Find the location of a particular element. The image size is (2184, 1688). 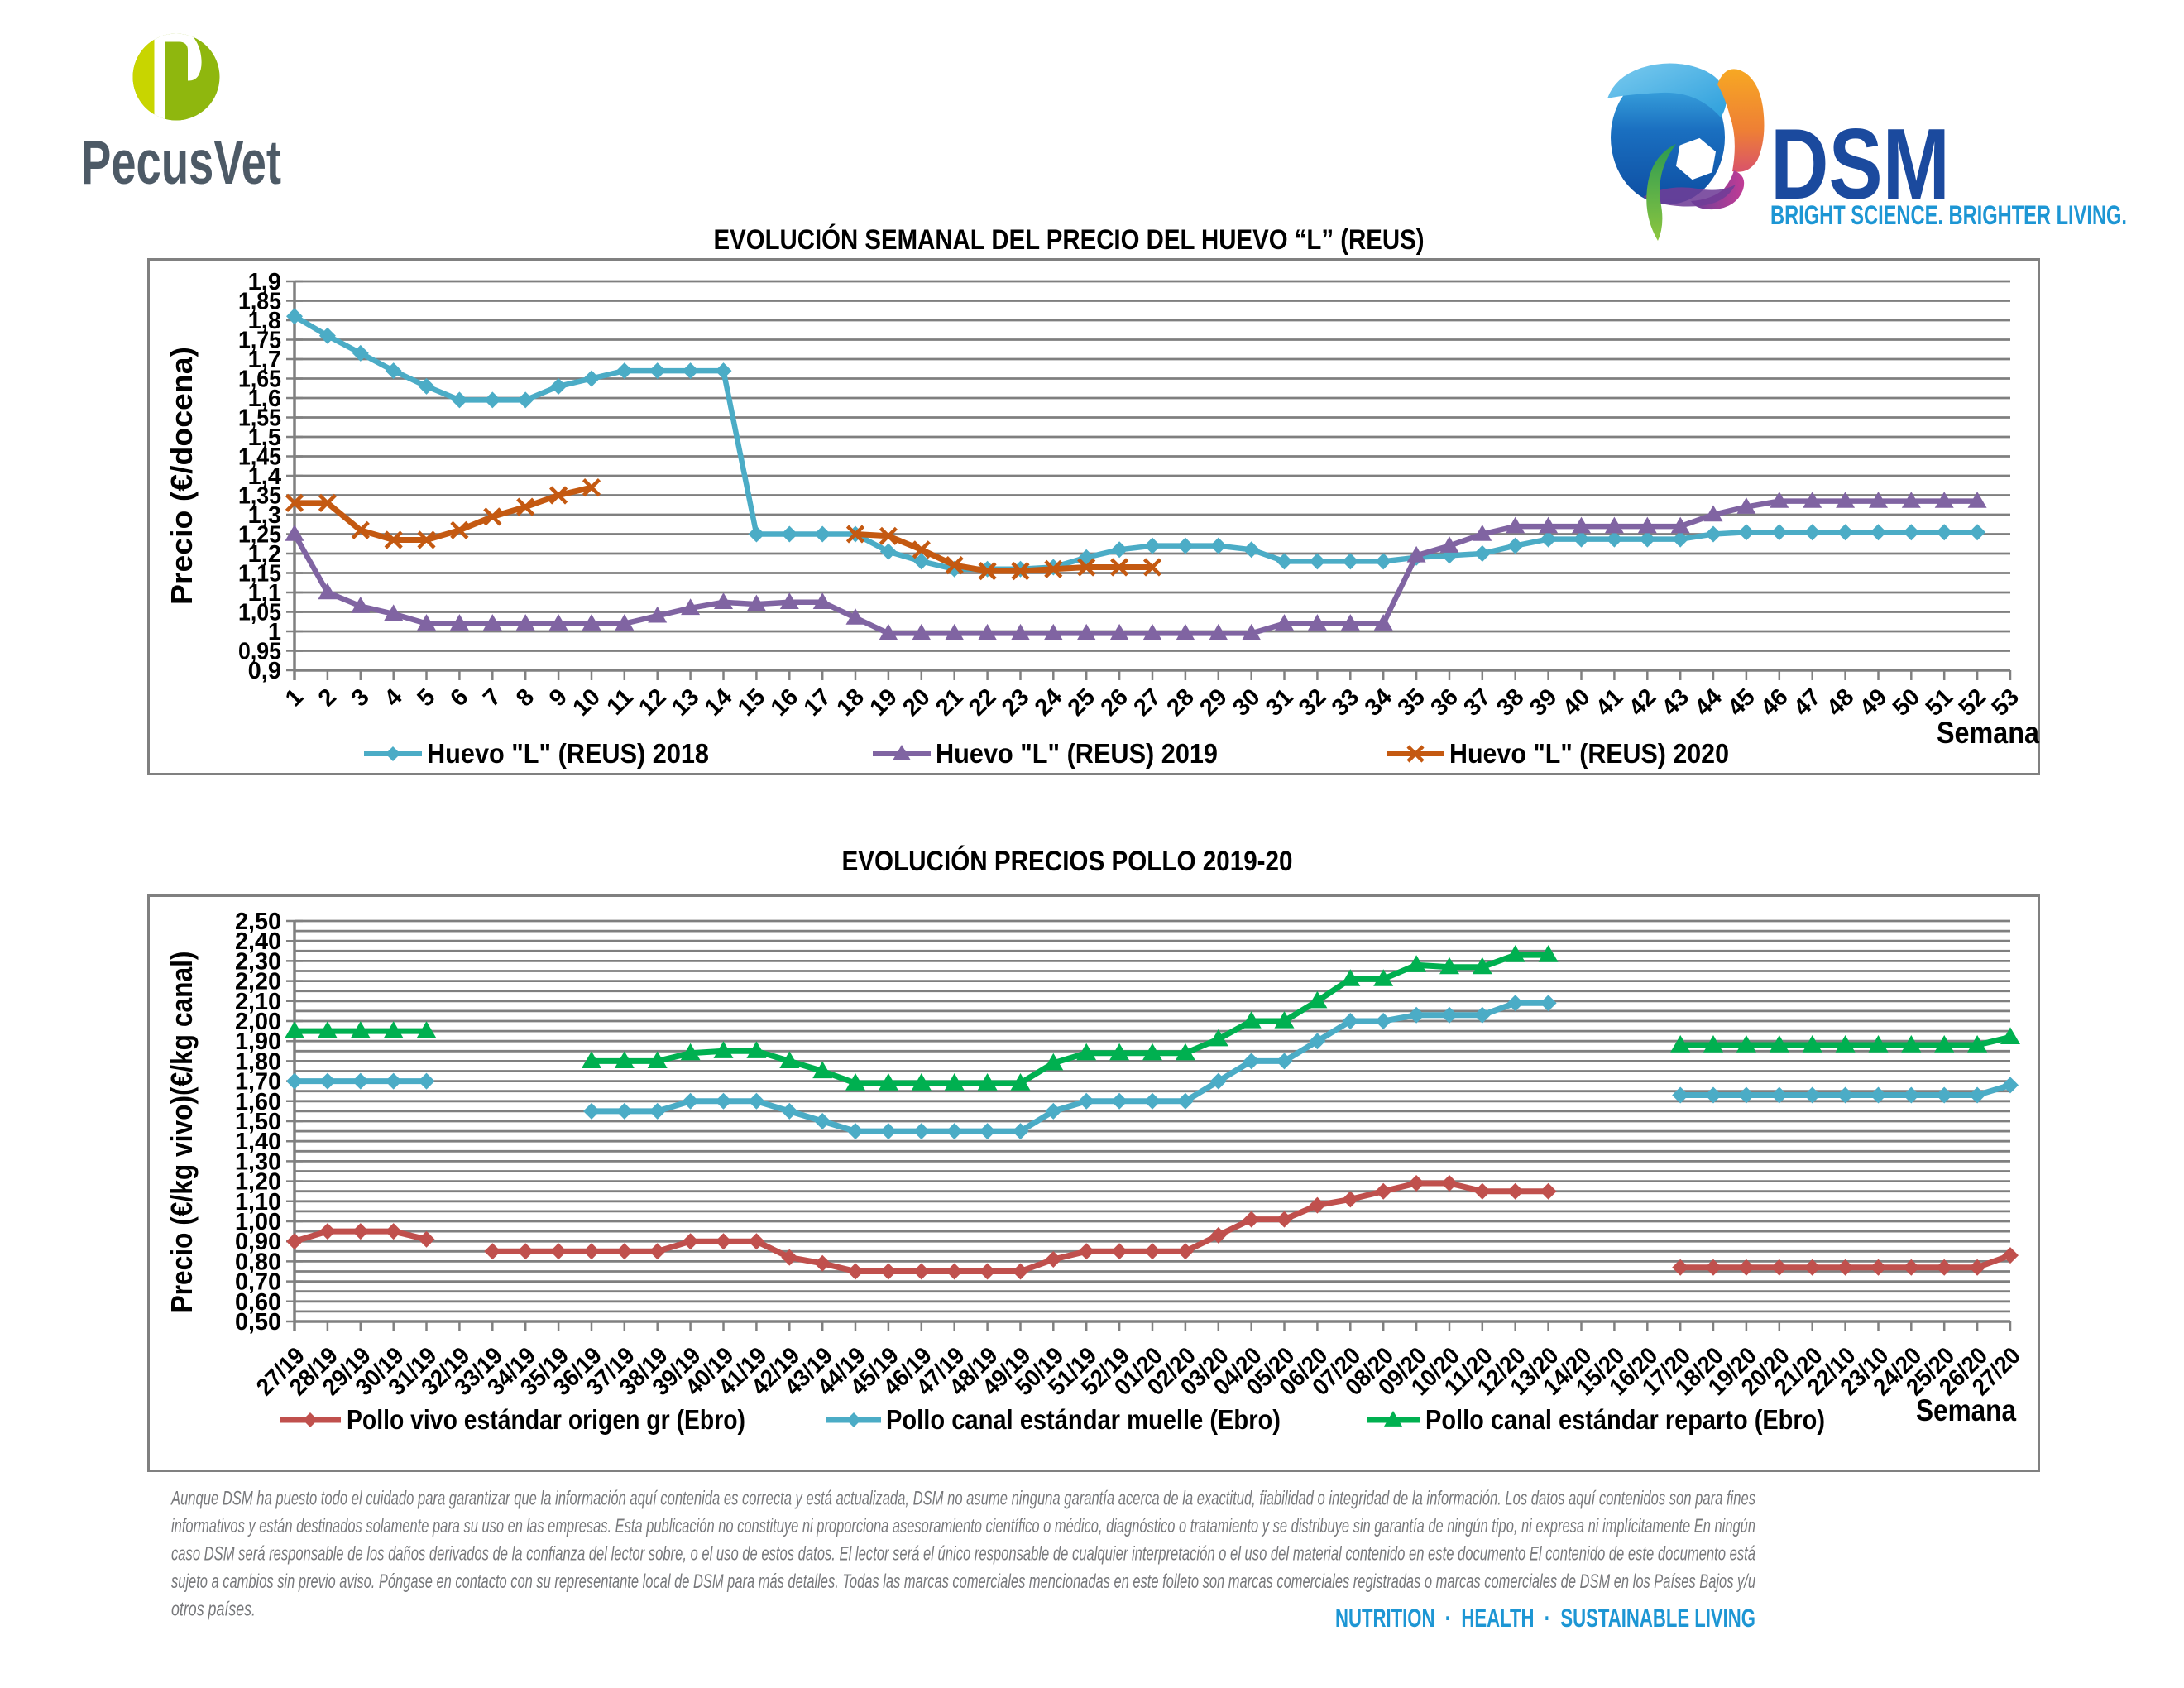

svg-text: 1,7 is located at coordinates (264, 360).